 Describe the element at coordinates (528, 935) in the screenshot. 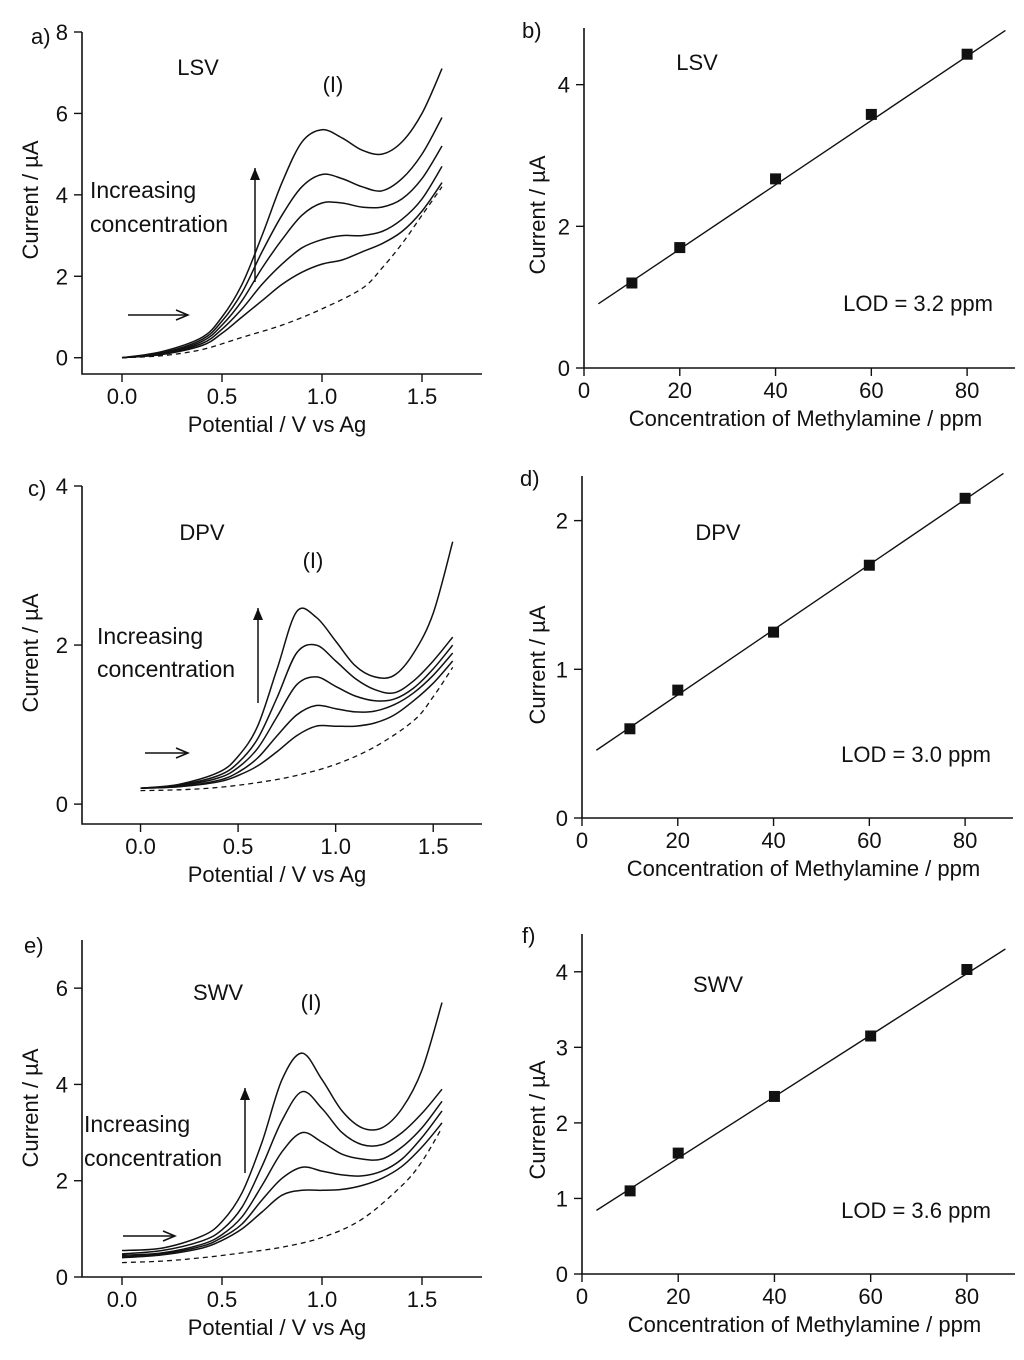

I see `panel-label: f)` at that location.